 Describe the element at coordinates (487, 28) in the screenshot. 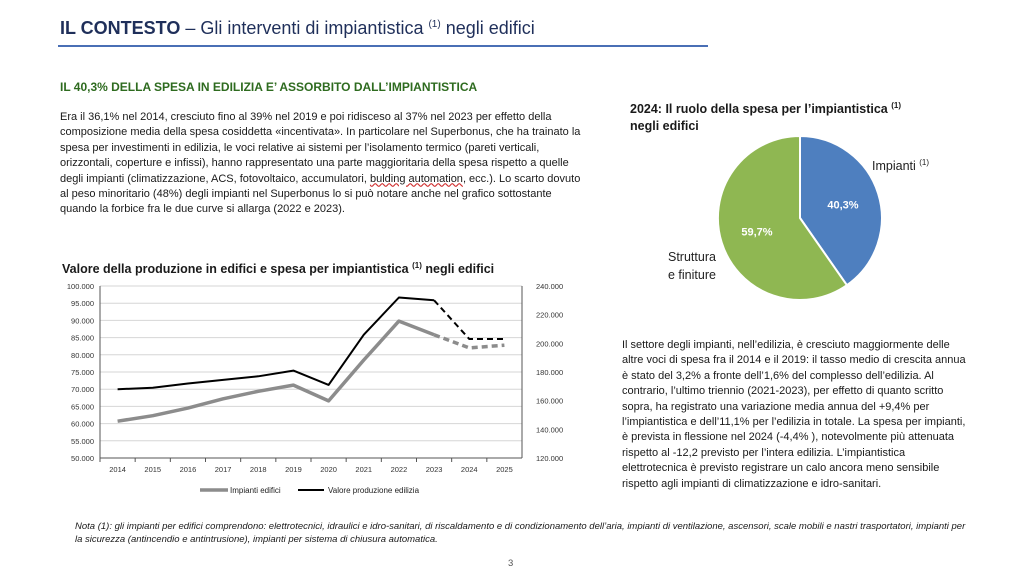

I see `header-title-tail: negli edifici` at that location.